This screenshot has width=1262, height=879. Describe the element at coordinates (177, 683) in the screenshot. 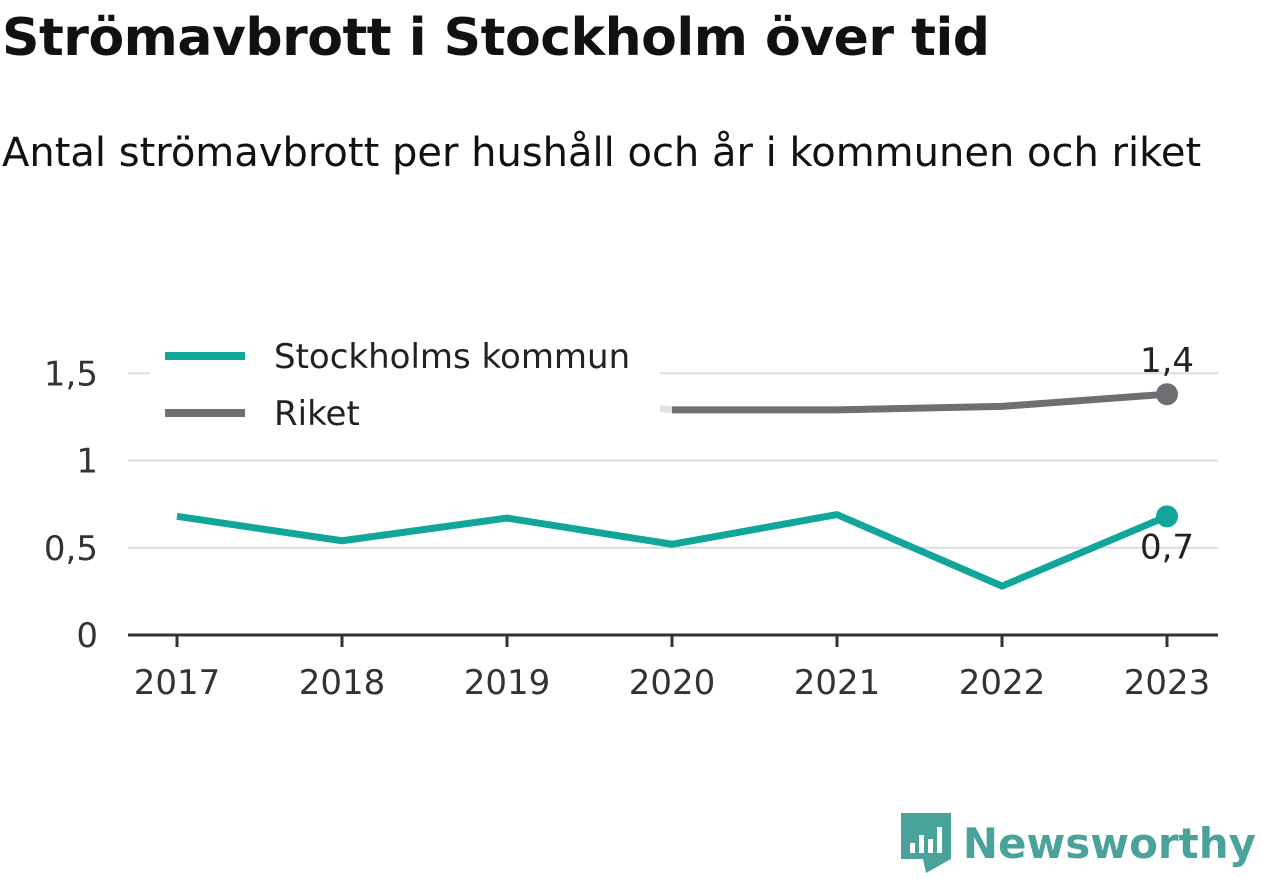

I see `x-tick-label: 2017` at that location.